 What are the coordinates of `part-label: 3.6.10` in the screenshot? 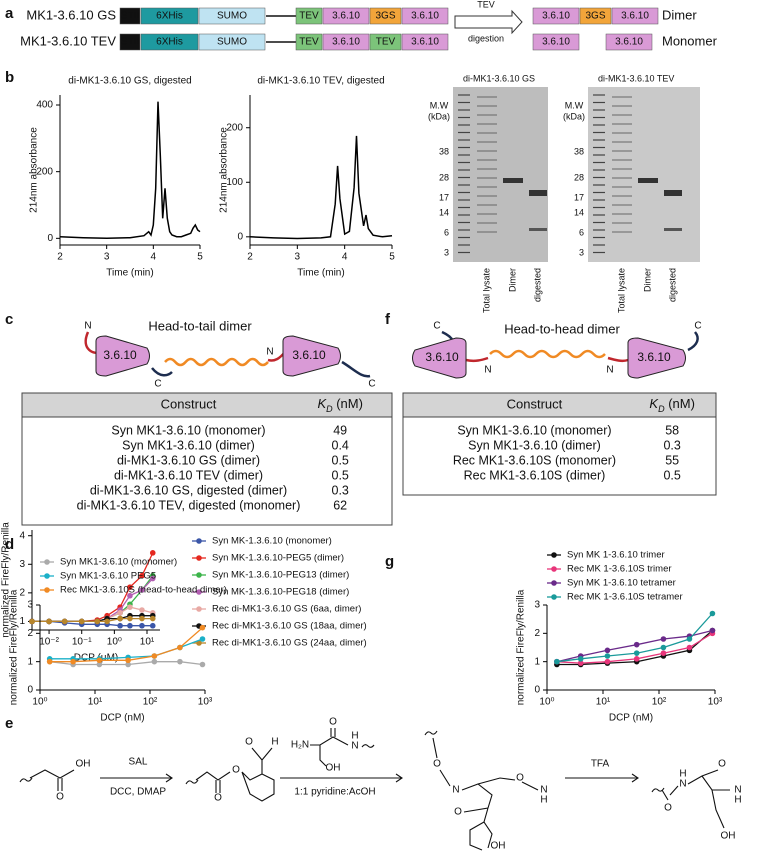 It's located at (425, 16).